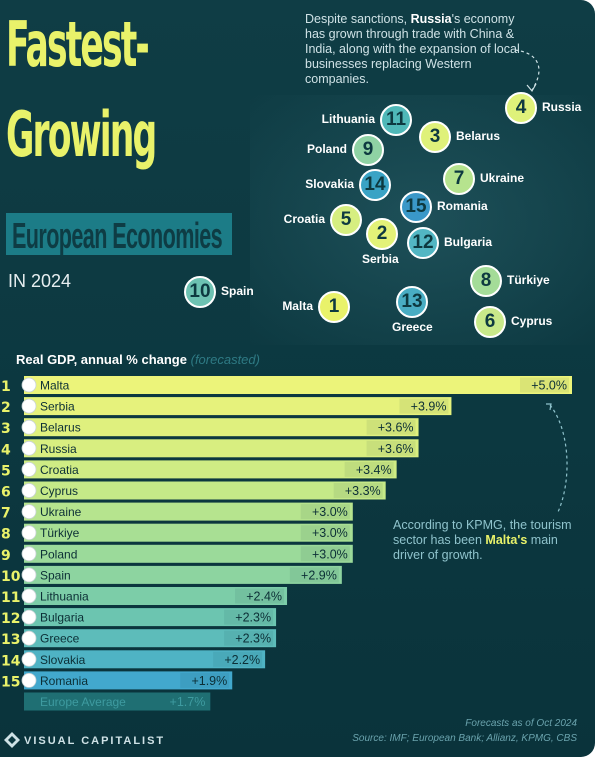 Image resolution: width=603 pixels, height=757 pixels. What do you see at coordinates (200, 292) in the screenshot?
I see `map-marker-spain: 10` at bounding box center [200, 292].